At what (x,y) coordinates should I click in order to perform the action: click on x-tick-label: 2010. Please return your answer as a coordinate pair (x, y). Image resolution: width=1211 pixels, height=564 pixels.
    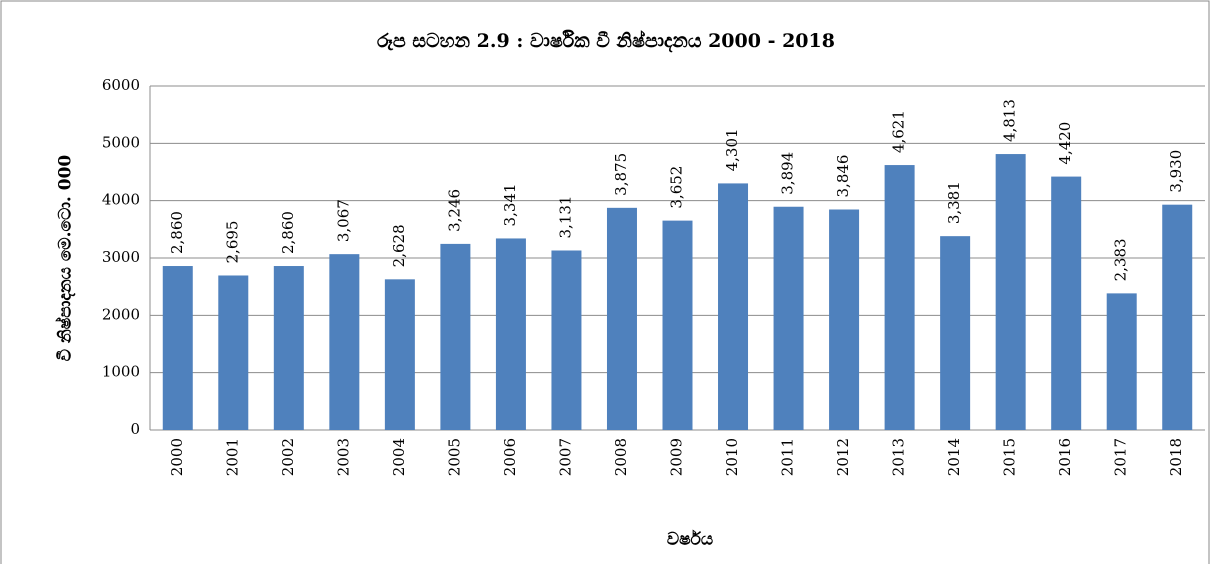
    Looking at the image, I should click on (732, 457).